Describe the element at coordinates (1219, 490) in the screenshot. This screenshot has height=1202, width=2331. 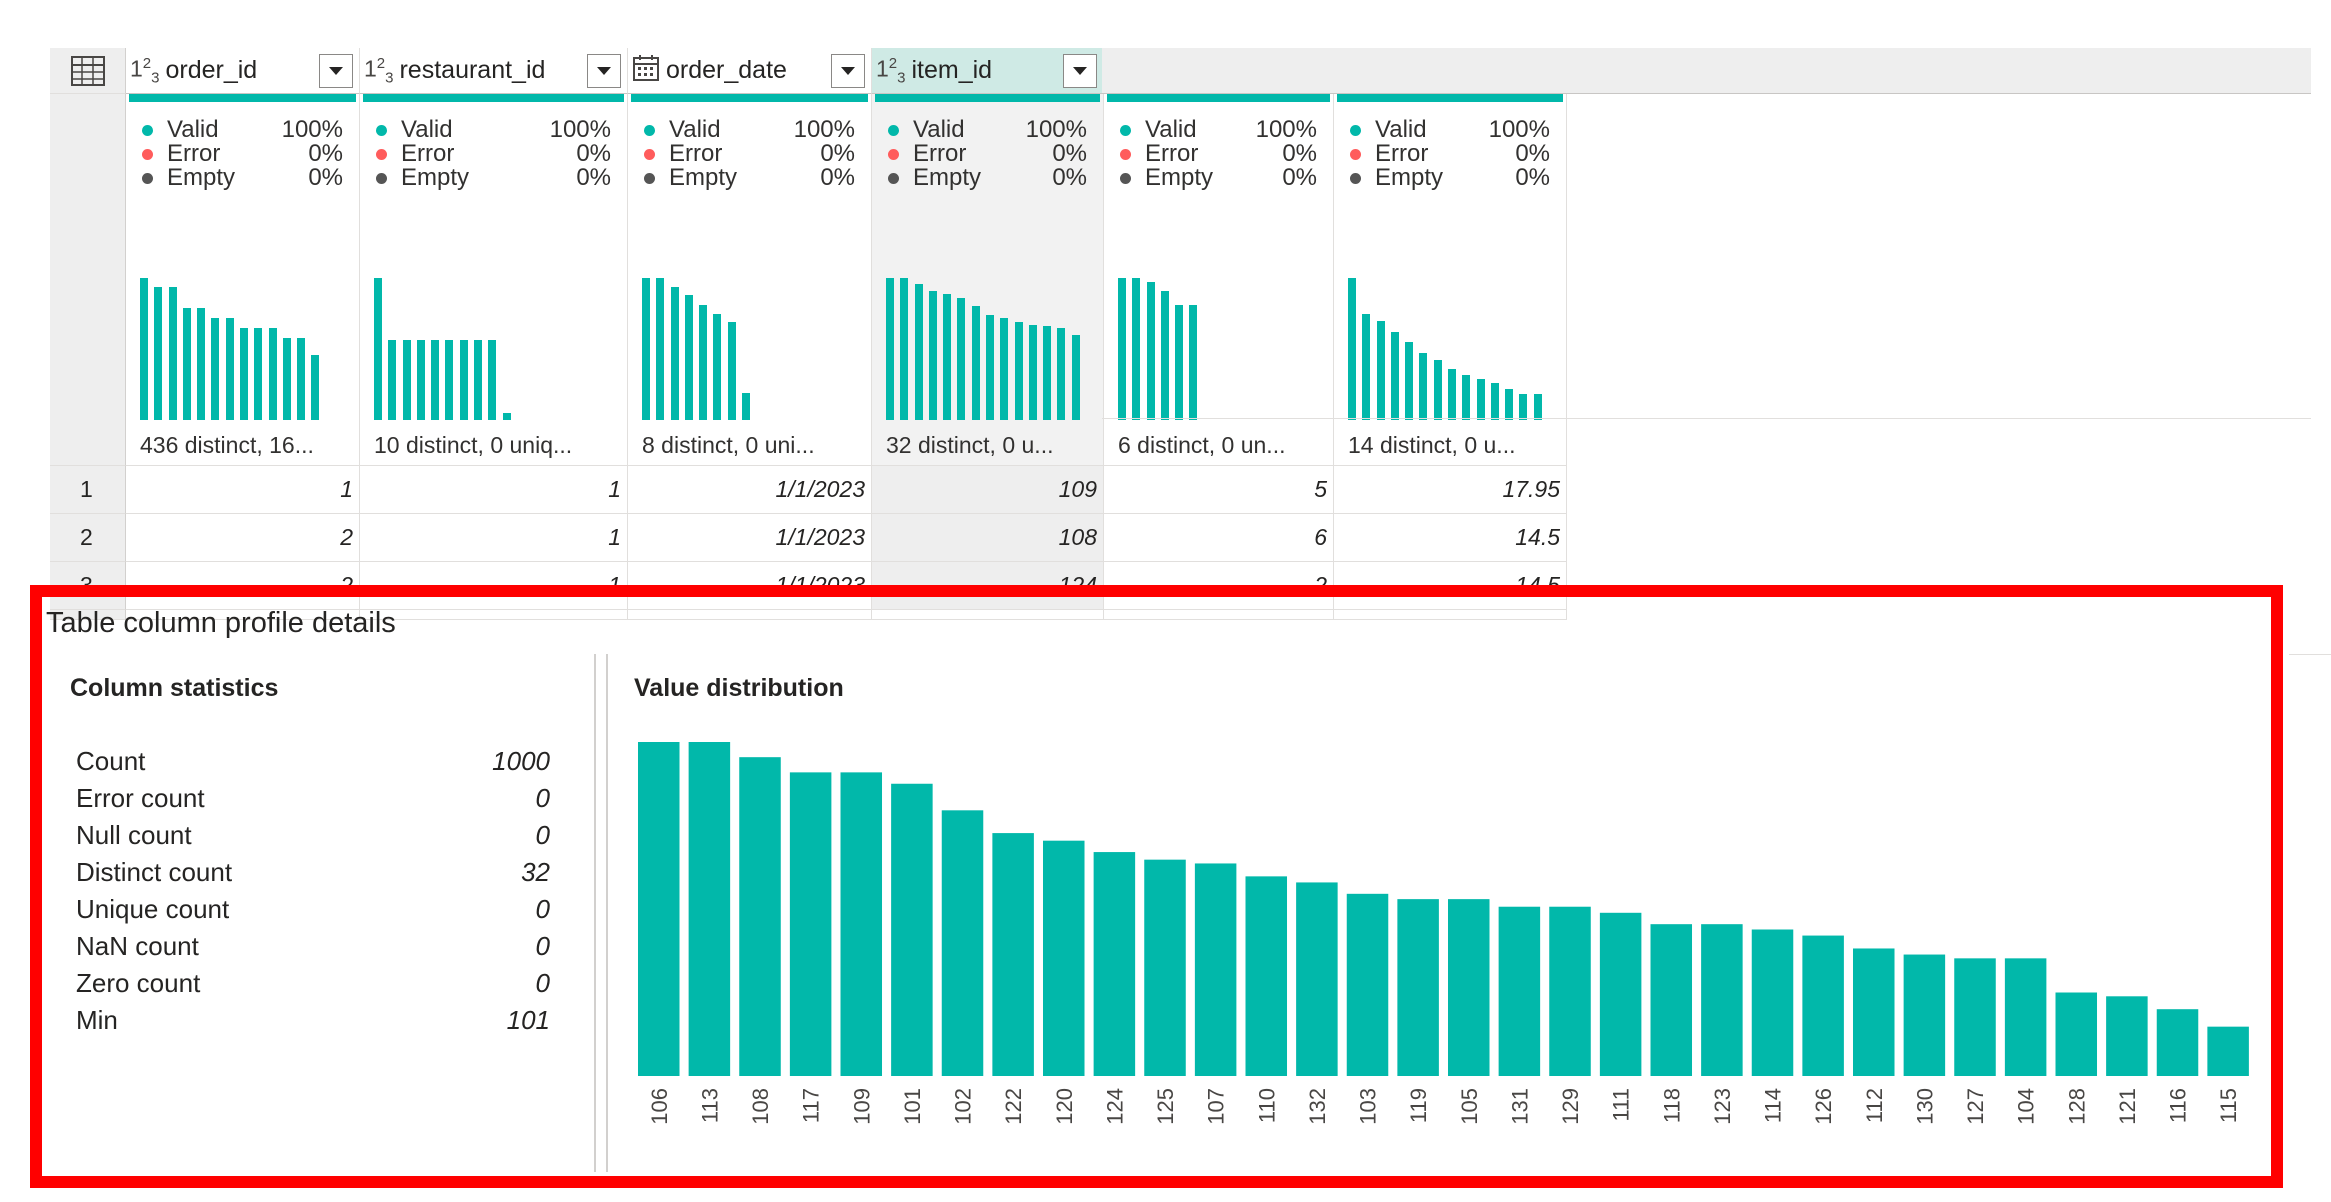
I see `table-cell: 5` at that location.